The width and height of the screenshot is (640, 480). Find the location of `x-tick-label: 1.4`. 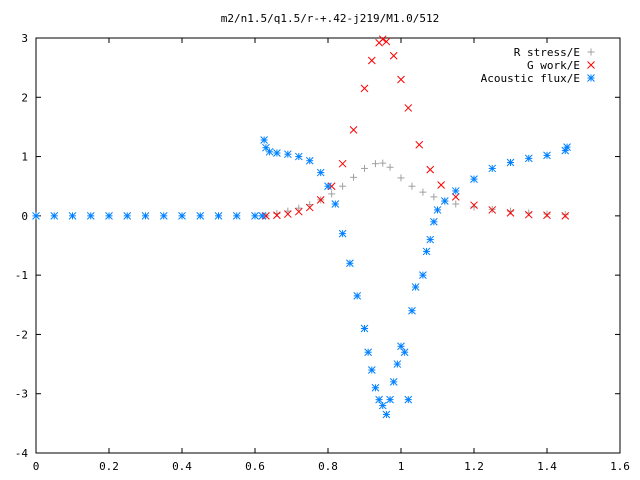

x-tick-label: 1.4 is located at coordinates (547, 466).